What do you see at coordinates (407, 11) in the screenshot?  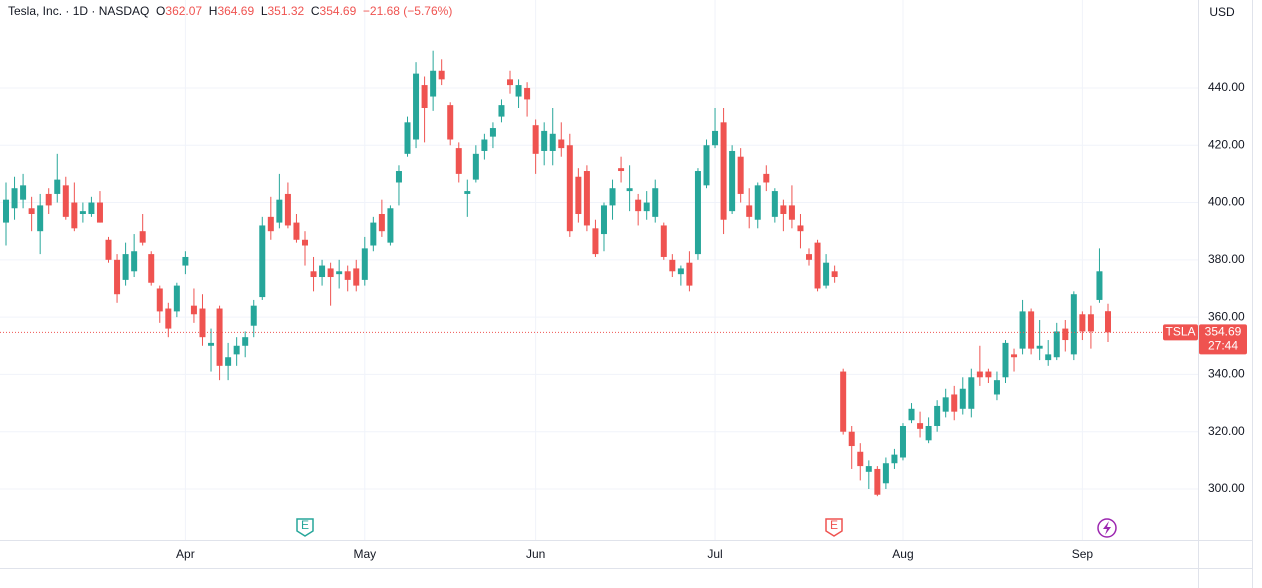 I see `change: −21.68 (−5.76%)` at bounding box center [407, 11].